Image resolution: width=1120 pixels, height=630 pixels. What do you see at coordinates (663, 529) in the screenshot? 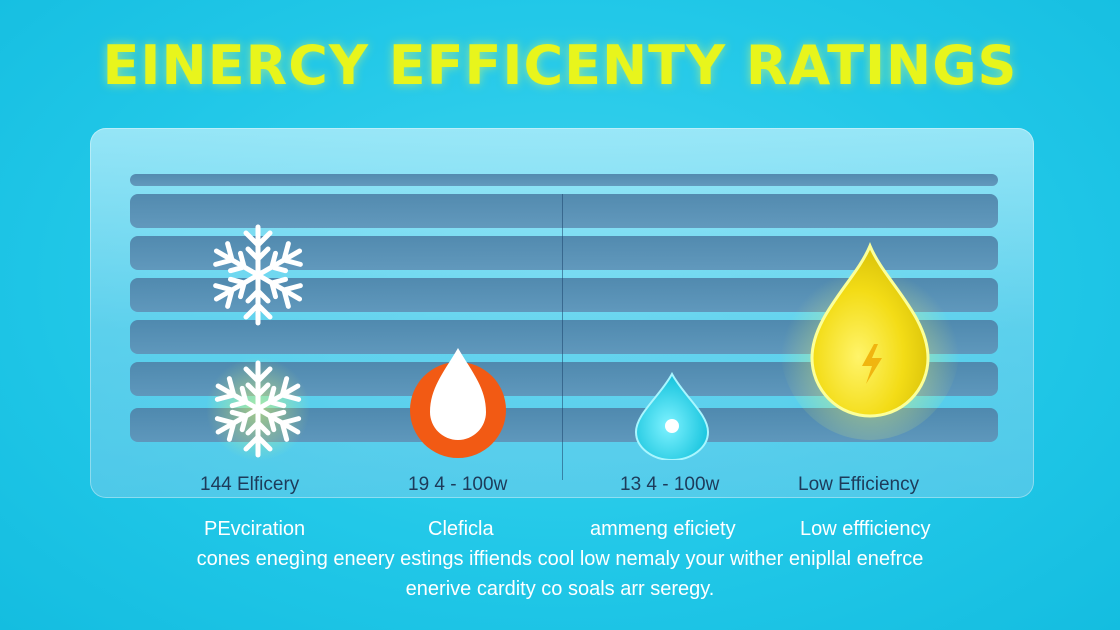
I see `column-sub-label: ammeng eficiety` at bounding box center [663, 529].